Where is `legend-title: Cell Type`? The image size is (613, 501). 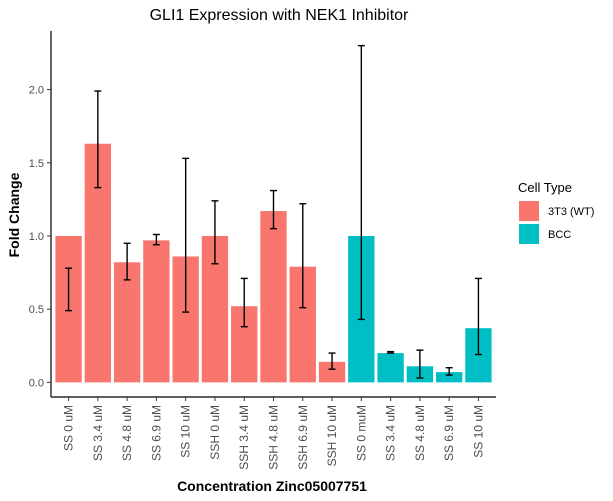
legend-title: Cell Type is located at coordinates (545, 187).